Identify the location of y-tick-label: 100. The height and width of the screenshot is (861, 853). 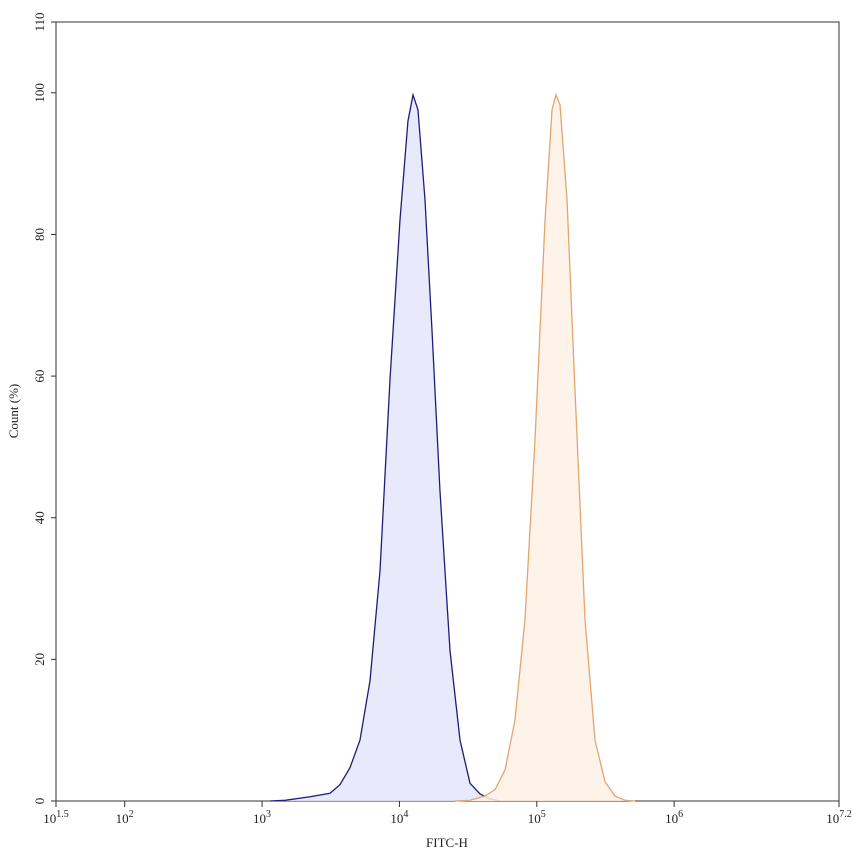
(39, 93).